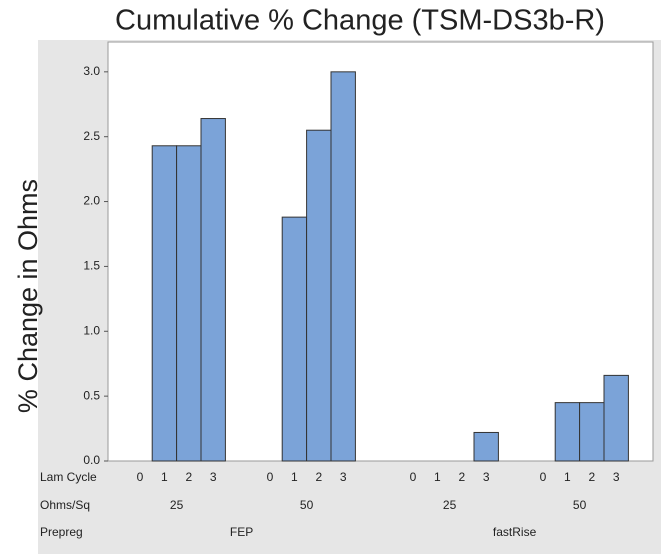 Image resolution: width=661 pixels, height=554 pixels. Describe the element at coordinates (91, 460) in the screenshot. I see `y-tick-label: 0.0` at that location.